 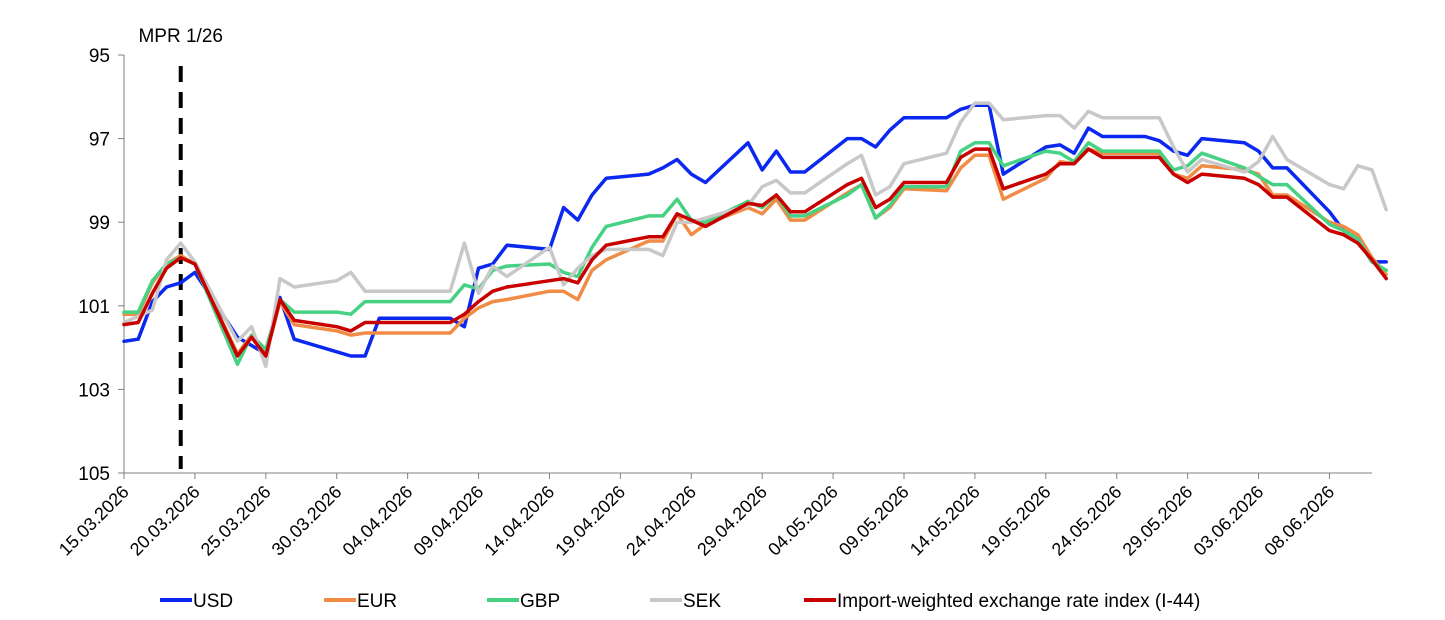 What do you see at coordinates (94, 265) in the screenshot?
I see `y-tick-labels: 95 97 99 101 103 105` at bounding box center [94, 265].